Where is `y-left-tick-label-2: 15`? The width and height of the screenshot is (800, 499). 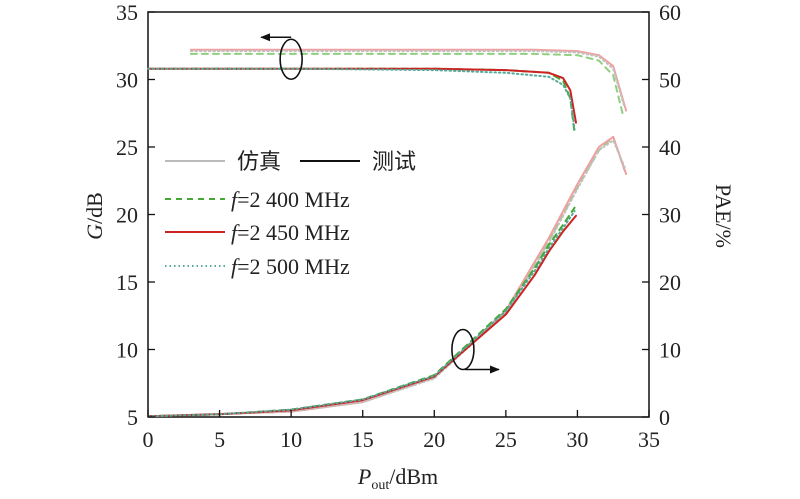 y-left-tick-label-2: 15 is located at coordinates (127, 282).